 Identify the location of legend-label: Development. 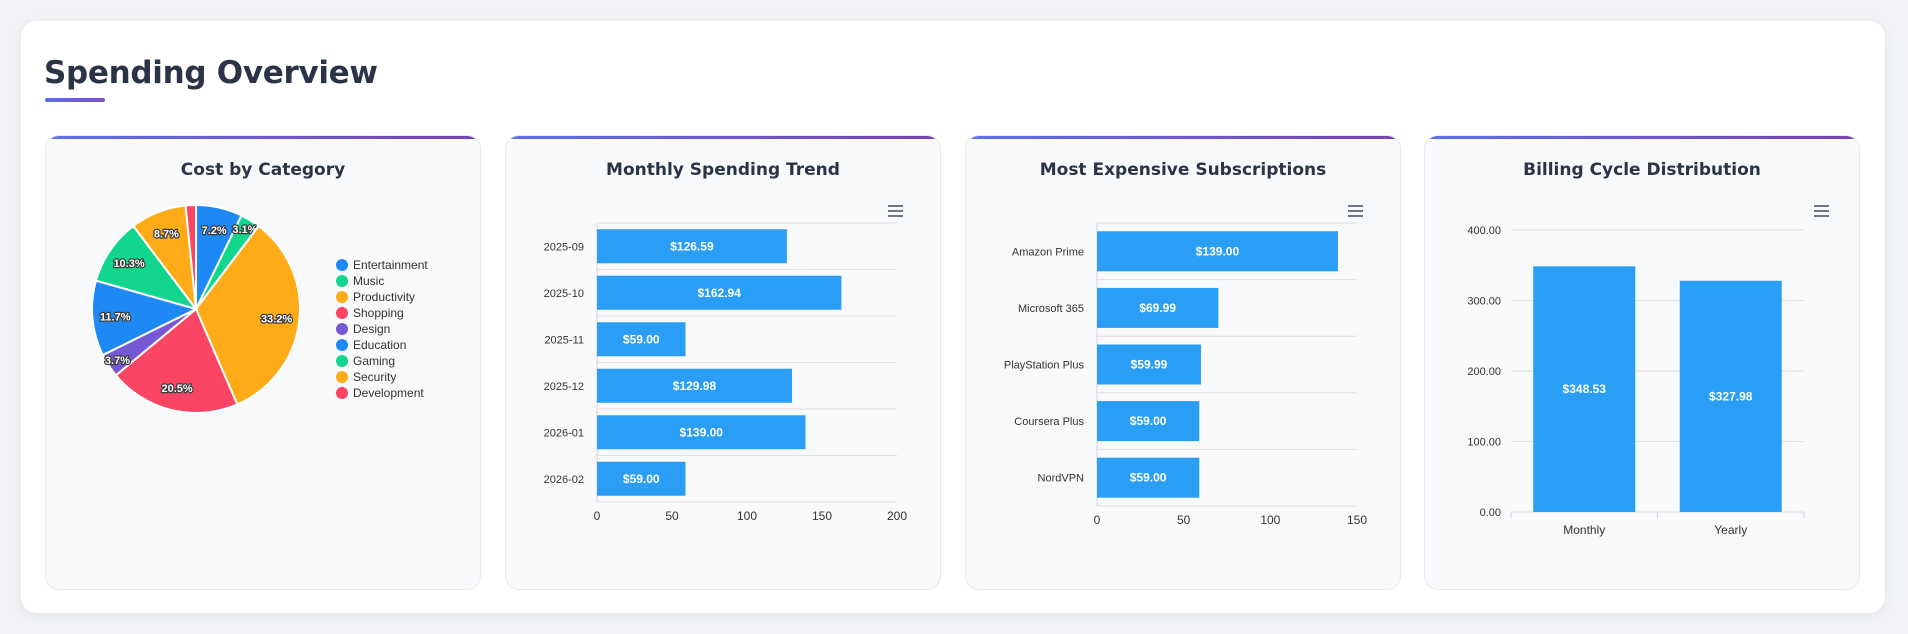
(388, 393).